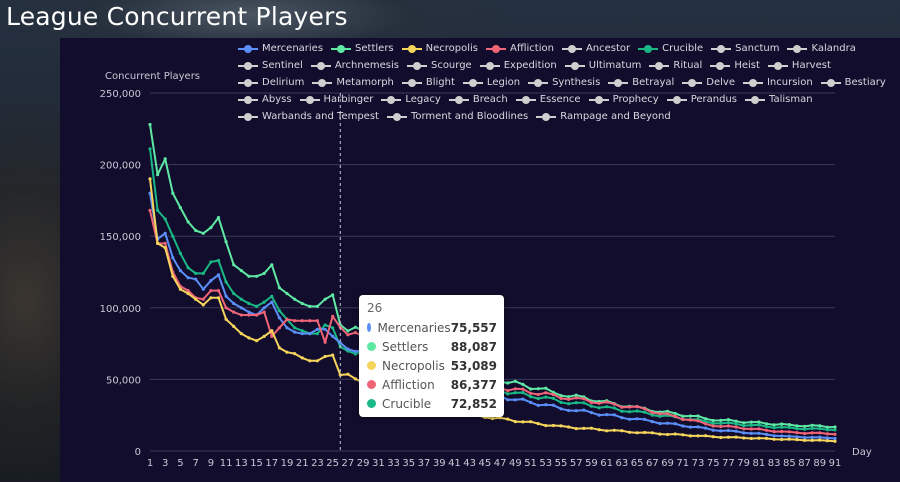 The image size is (900, 482). What do you see at coordinates (518, 65) in the screenshot?
I see `legend-item-expedition: Expedition` at bounding box center [518, 65].